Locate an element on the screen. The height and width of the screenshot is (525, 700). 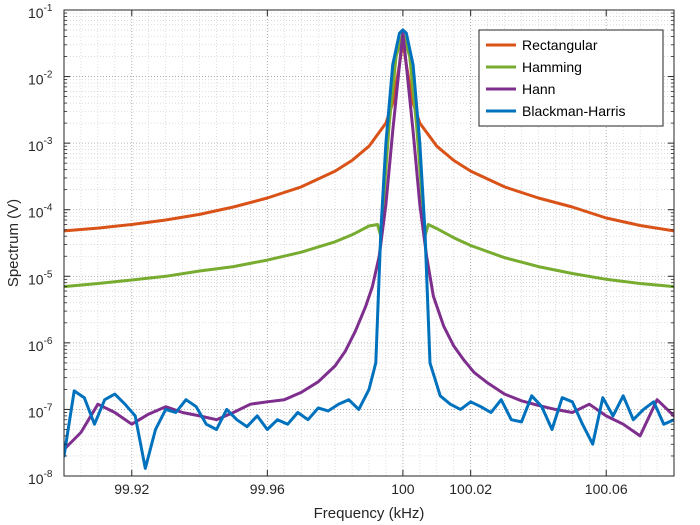
y-tick-label: 10⁻³ is located at coordinates (40, 145).